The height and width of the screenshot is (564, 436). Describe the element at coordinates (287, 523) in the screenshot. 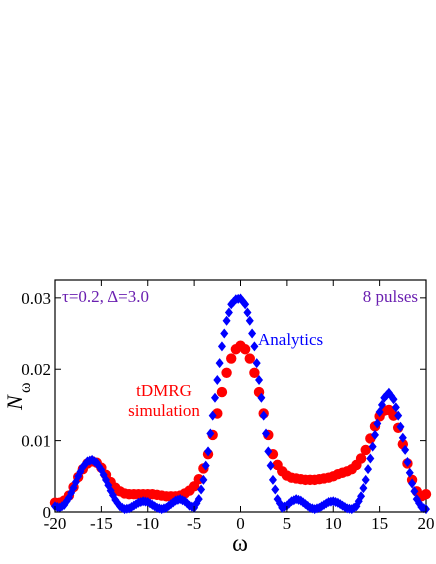

I see `x-tick-label: 5` at that location.